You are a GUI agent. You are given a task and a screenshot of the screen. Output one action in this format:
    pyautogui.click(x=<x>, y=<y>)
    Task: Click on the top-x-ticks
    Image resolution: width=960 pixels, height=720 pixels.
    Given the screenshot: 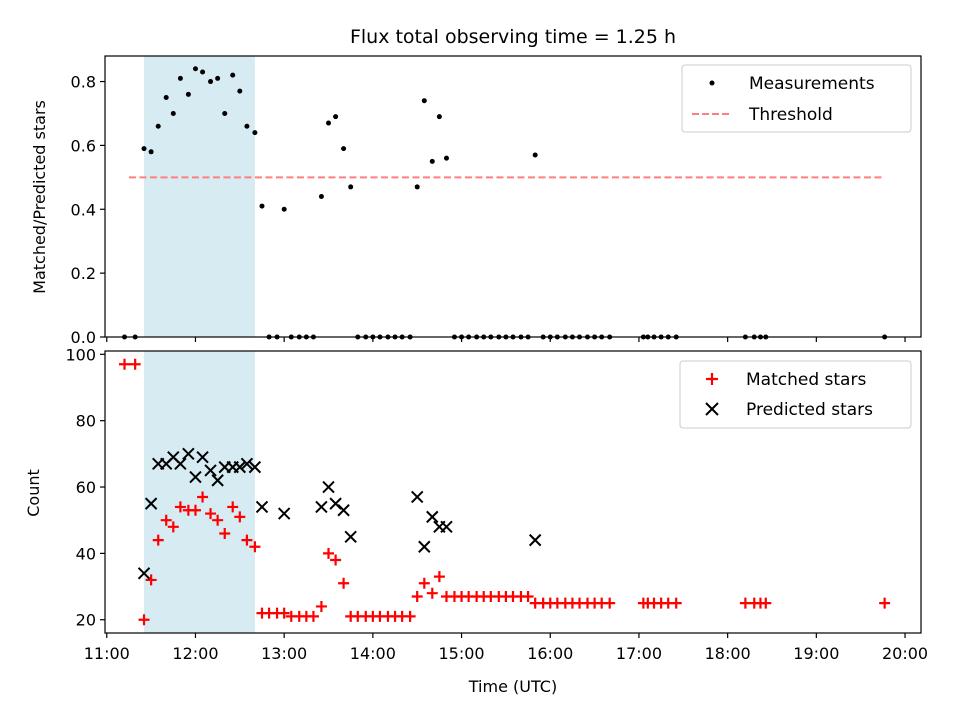 What is the action you would take?
    pyautogui.click(x=506, y=339)
    